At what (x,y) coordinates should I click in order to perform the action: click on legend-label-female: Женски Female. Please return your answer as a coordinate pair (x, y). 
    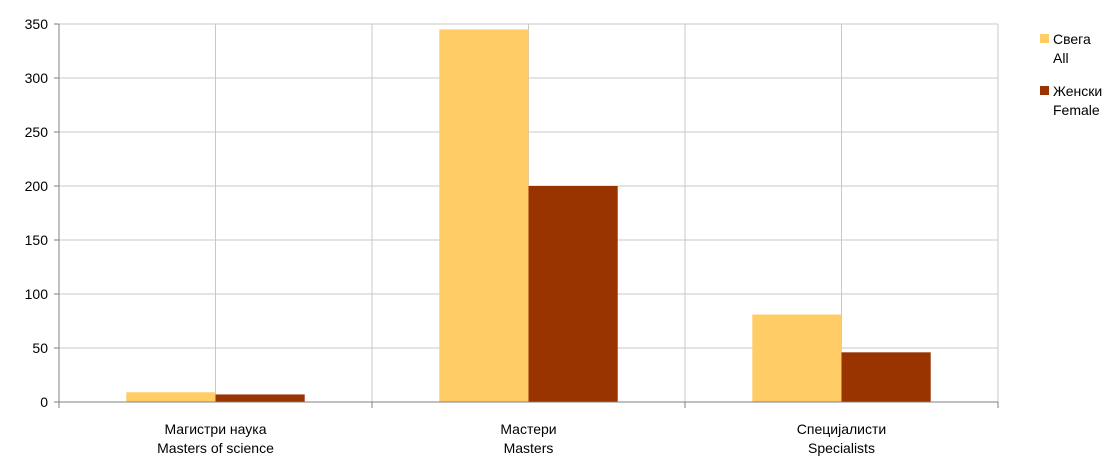
    Looking at the image, I should click on (1078, 100).